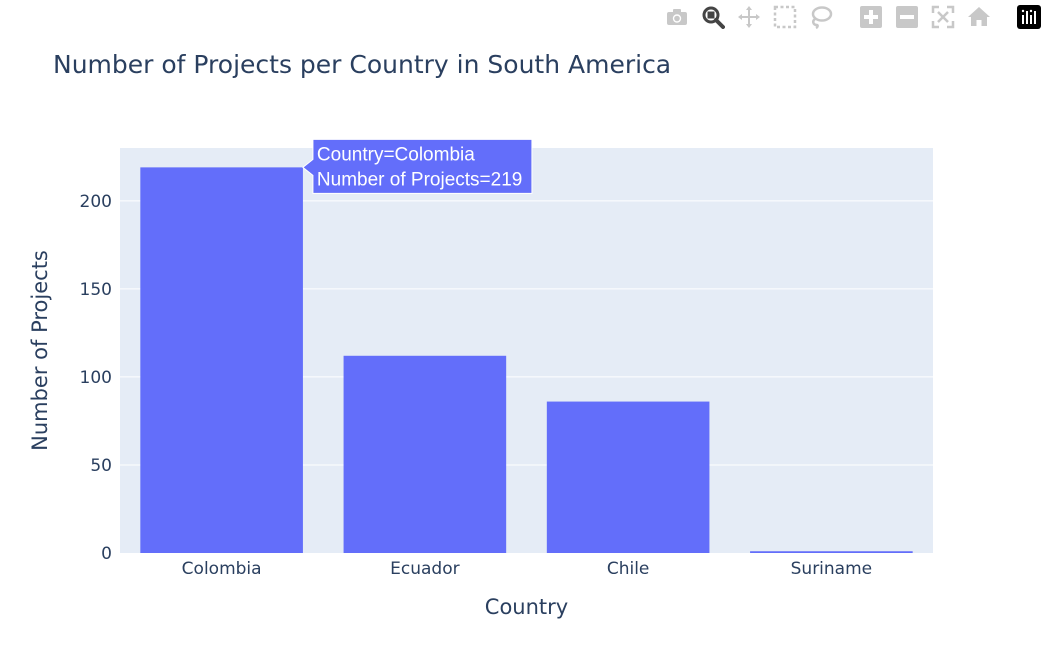 Image resolution: width=1051 pixels, height=672 pixels. I want to click on zoom-icon, so click(713, 17).